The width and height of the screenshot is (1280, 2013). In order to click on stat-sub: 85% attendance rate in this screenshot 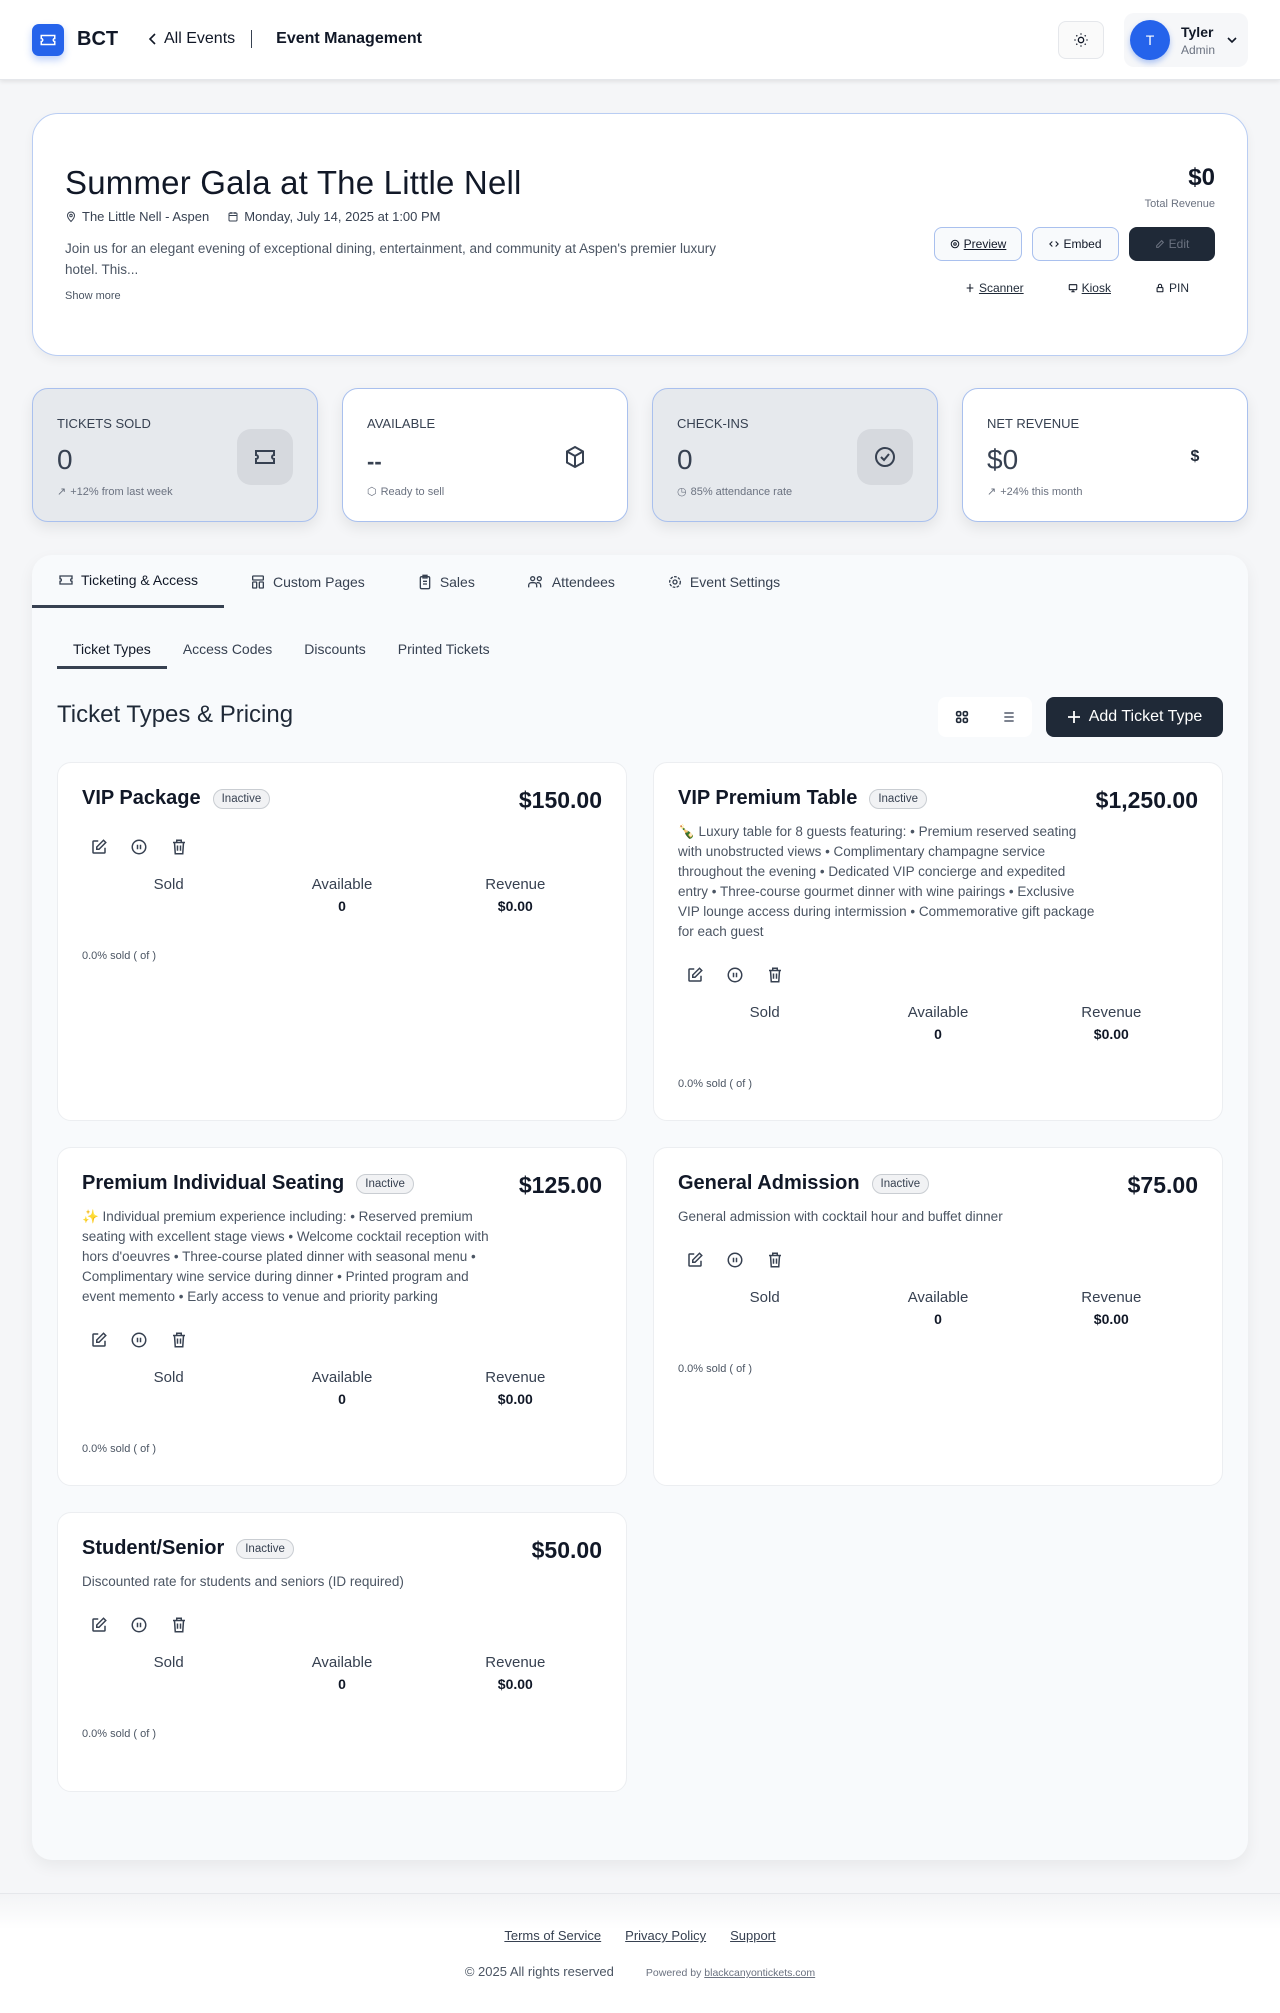, I will do `click(741, 491)`.